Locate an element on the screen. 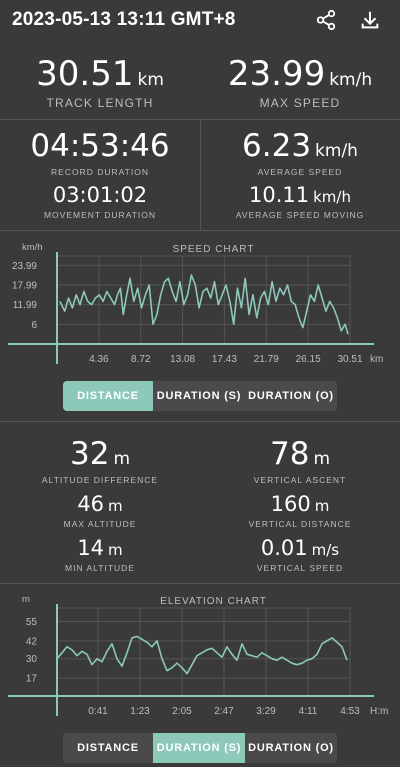  x-tick-label: 13.08 is located at coordinates (182, 359).